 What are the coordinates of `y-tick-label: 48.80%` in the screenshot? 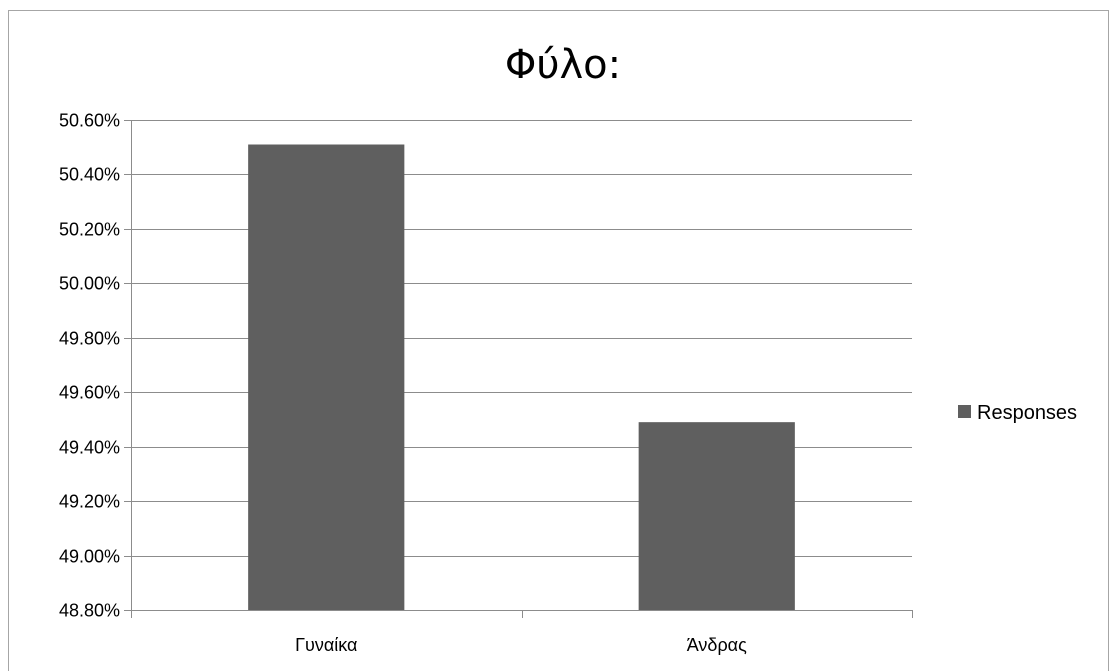 It's located at (89, 611).